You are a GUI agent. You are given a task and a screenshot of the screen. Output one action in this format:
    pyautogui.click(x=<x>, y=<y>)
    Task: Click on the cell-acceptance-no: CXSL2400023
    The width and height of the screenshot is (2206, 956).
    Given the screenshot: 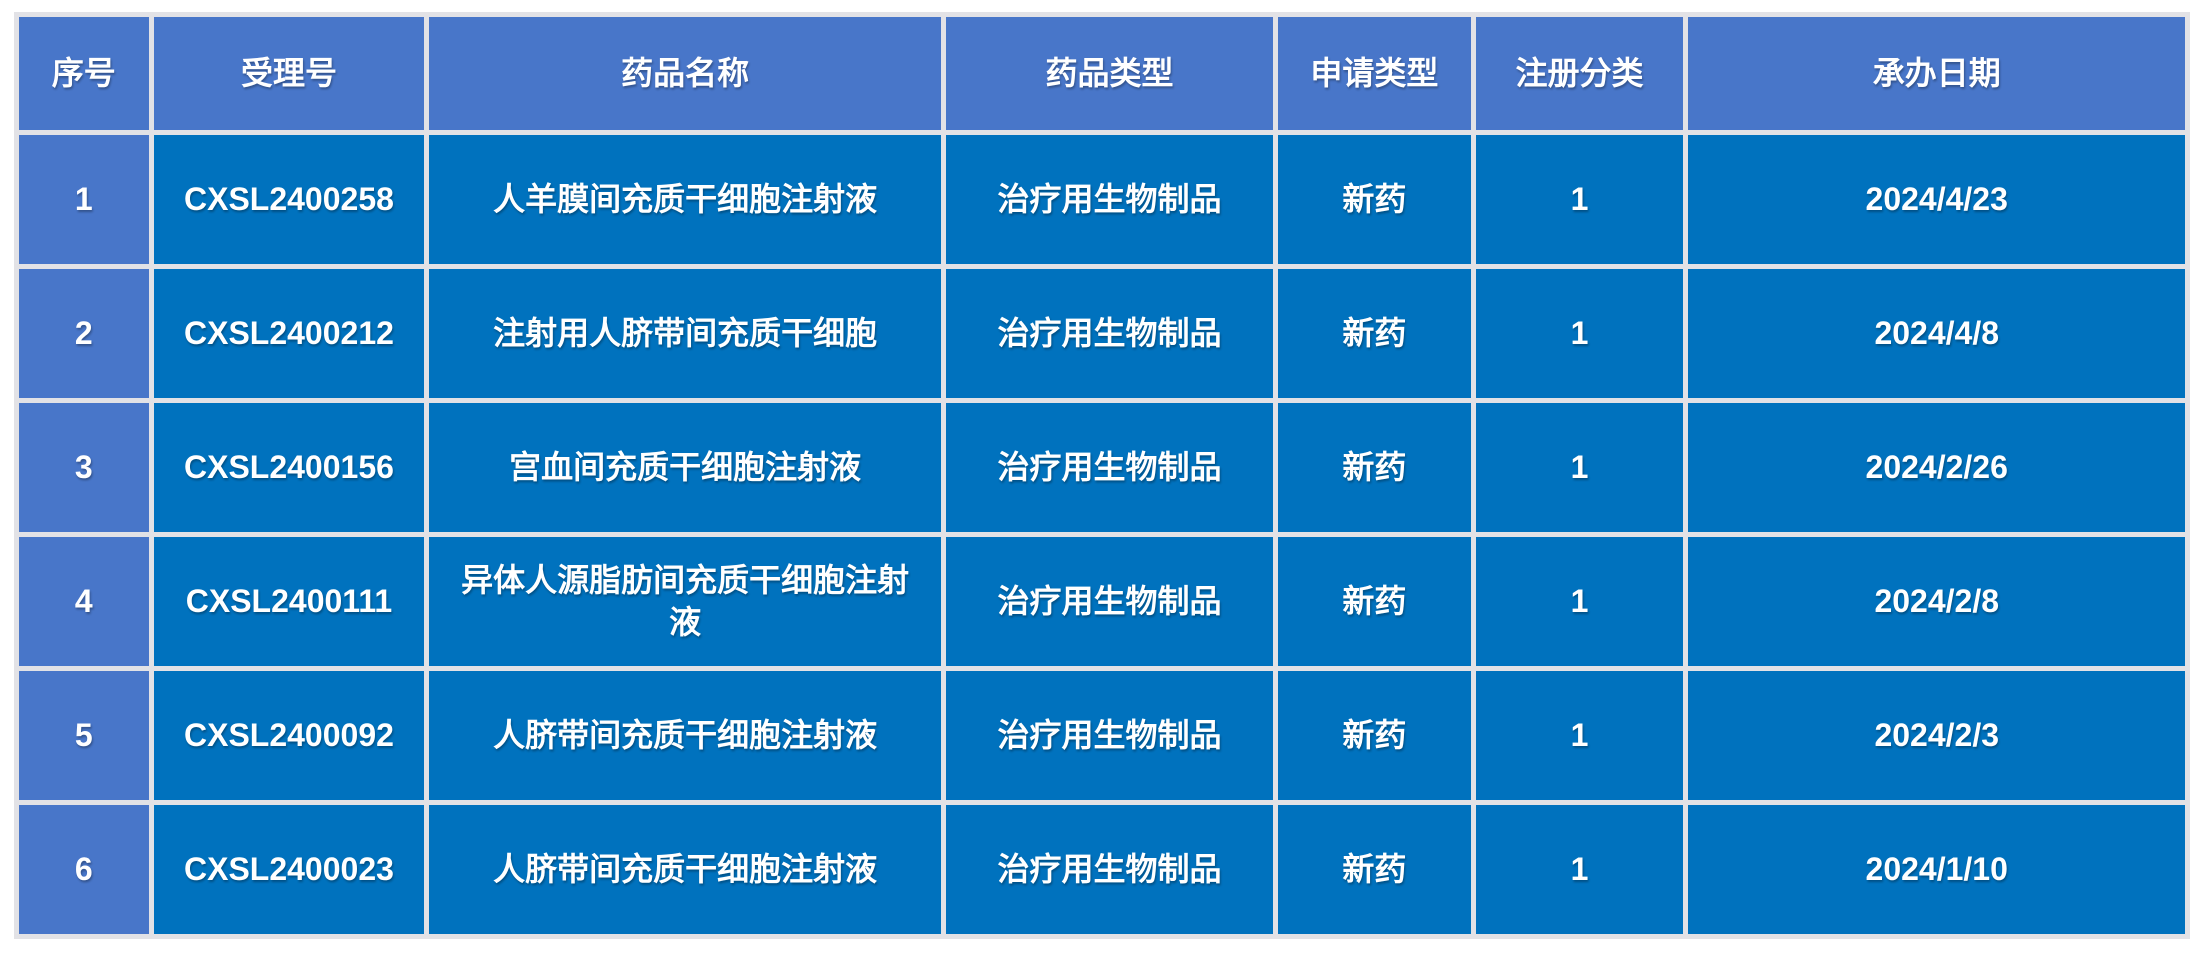 What is the action you would take?
    pyautogui.click(x=289, y=869)
    